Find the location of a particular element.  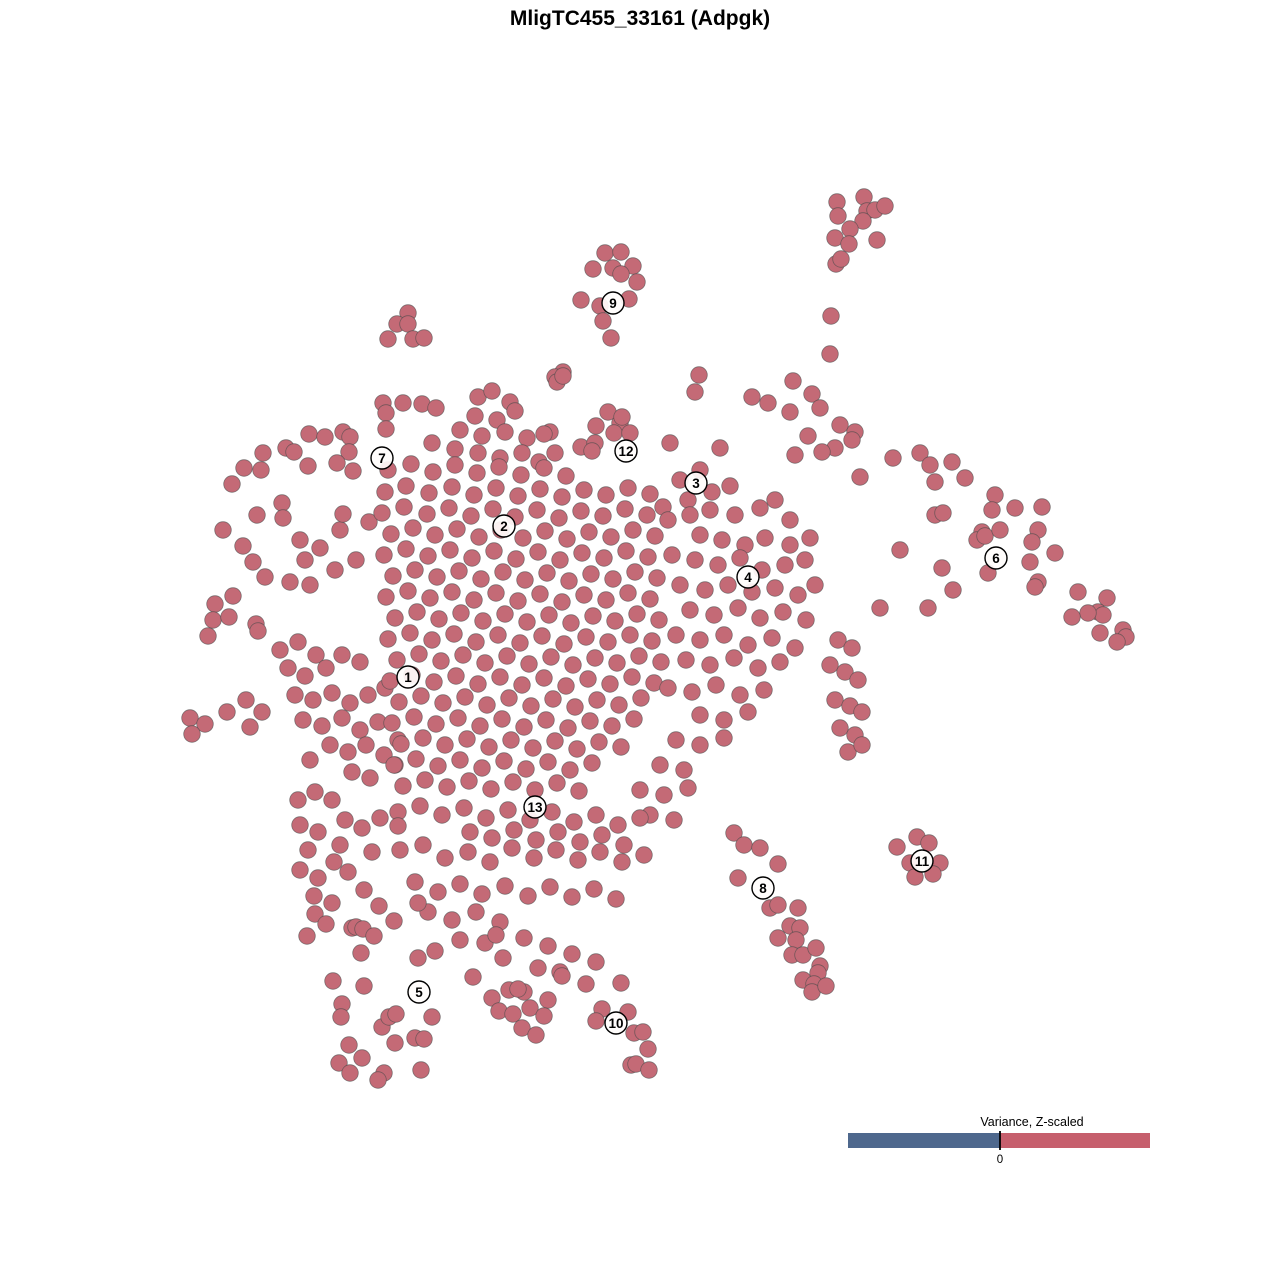

cluster-label-10: 10 is located at coordinates (616, 1023).